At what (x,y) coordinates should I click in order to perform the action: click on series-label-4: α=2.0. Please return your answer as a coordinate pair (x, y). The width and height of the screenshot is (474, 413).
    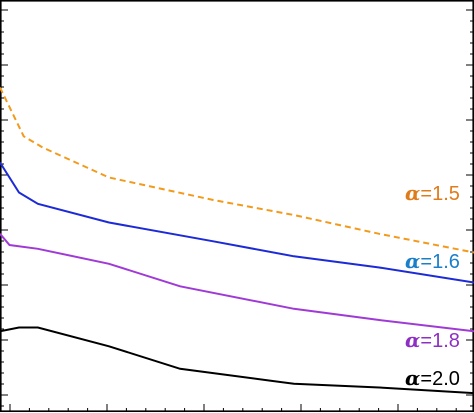
    Looking at the image, I should click on (432, 378).